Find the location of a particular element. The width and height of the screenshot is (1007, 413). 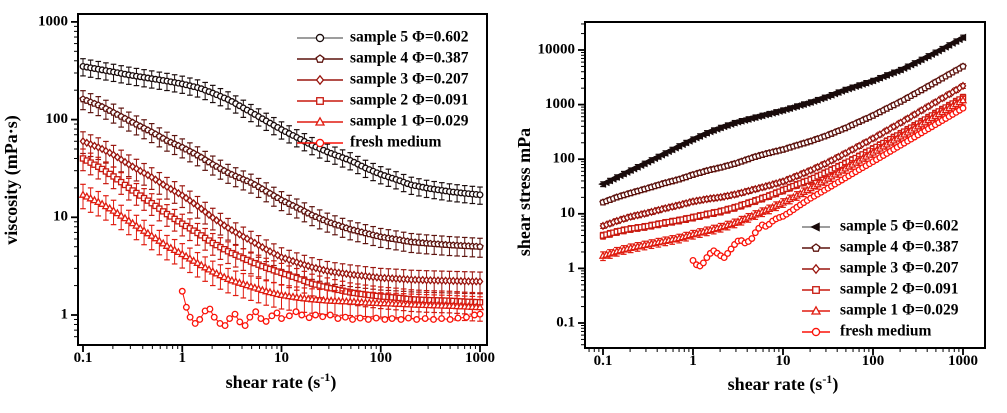

y-tick-label: 10000 is located at coordinates (557, 49).